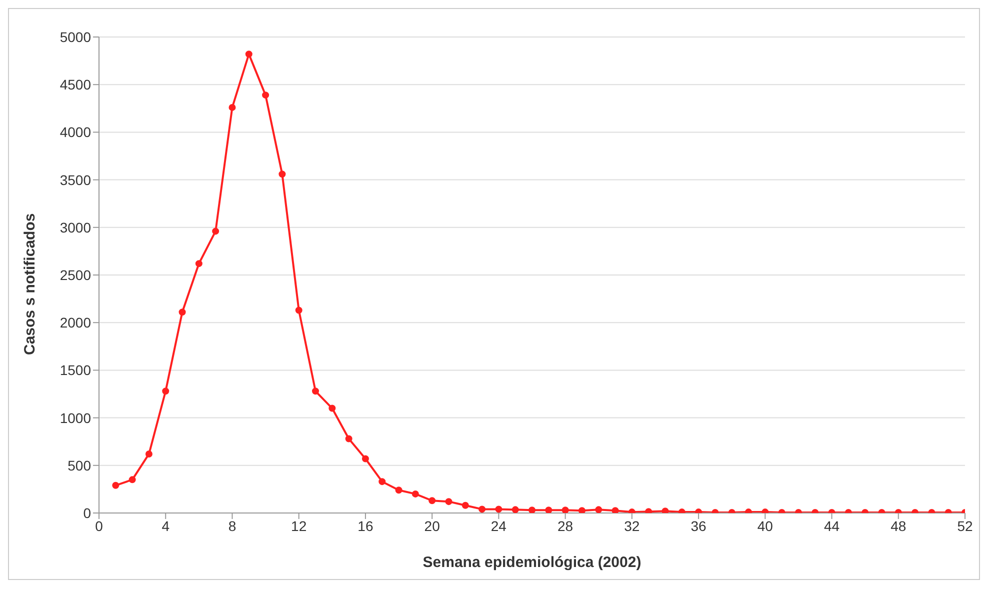 The width and height of the screenshot is (990, 589). What do you see at coordinates (532, 562) in the screenshot?
I see `x-axis-title: Semana epidemiológica (2002)` at bounding box center [532, 562].